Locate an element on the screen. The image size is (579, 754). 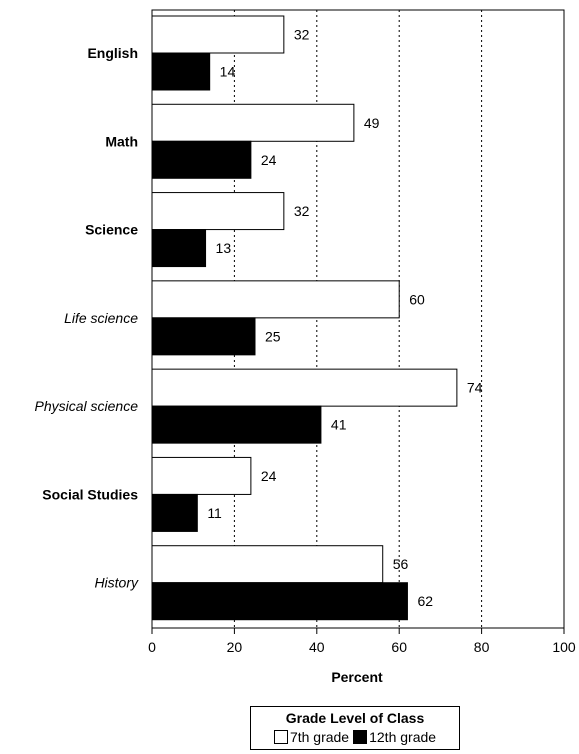
data-label-english-7th-grade: 32 is located at coordinates (302, 35).